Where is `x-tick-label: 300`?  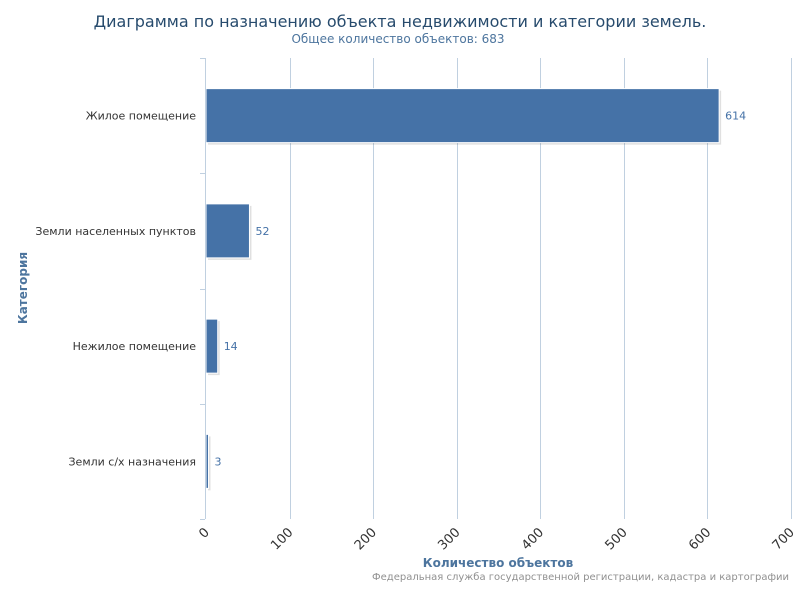 x-tick-label: 300 is located at coordinates (449, 539).